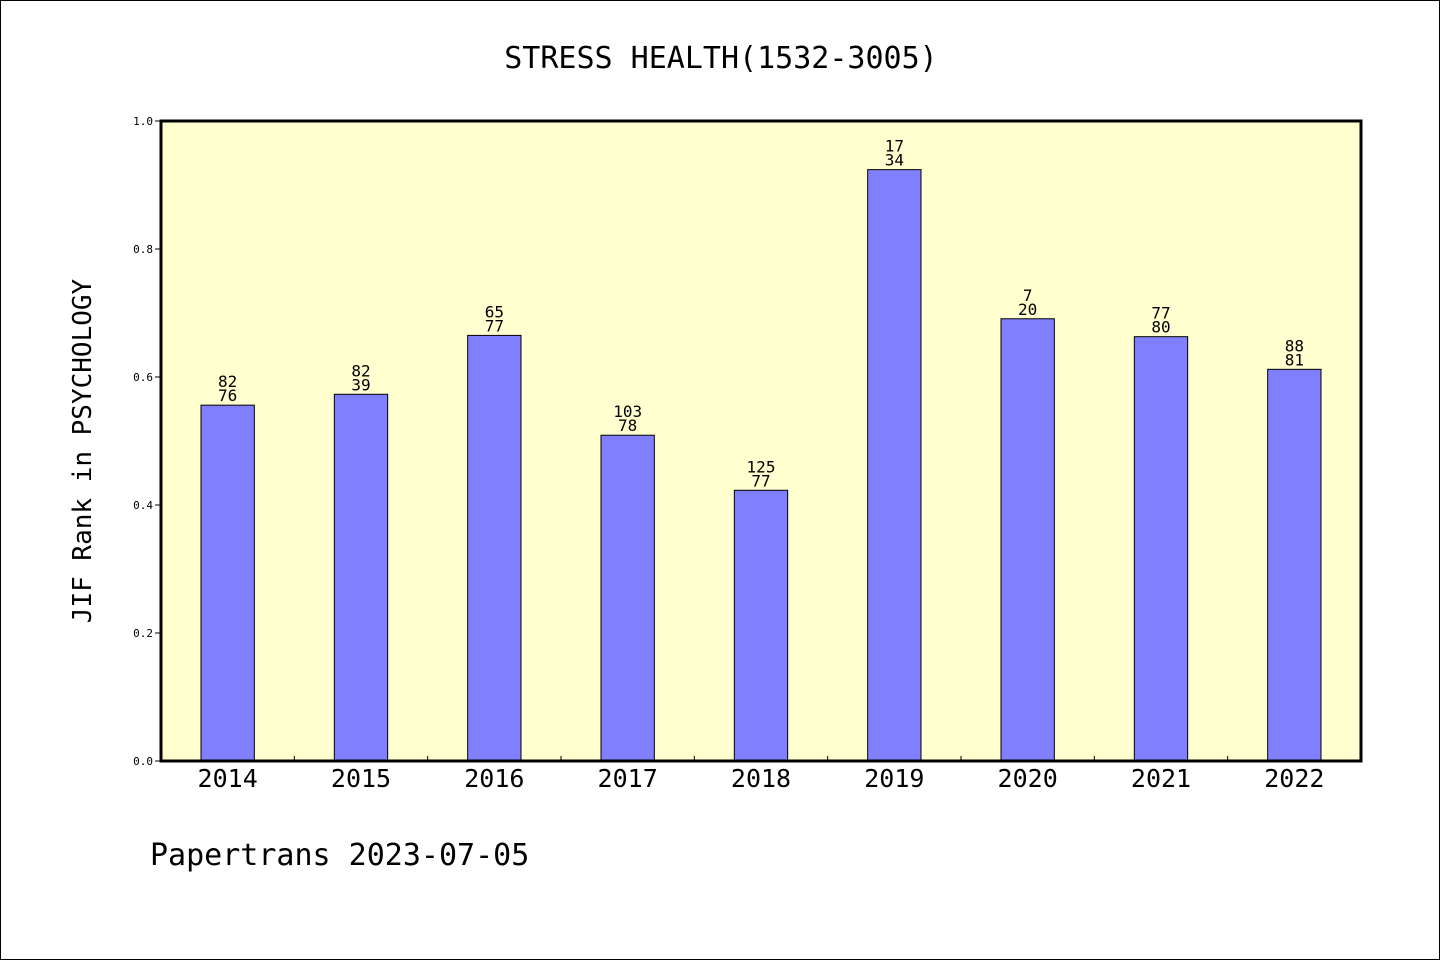 Image resolution: width=1440 pixels, height=960 pixels. I want to click on x-axis-ticks: 2014 2015 2016 2017 2018 2019 2020 2021 2022, so click(761, 774).